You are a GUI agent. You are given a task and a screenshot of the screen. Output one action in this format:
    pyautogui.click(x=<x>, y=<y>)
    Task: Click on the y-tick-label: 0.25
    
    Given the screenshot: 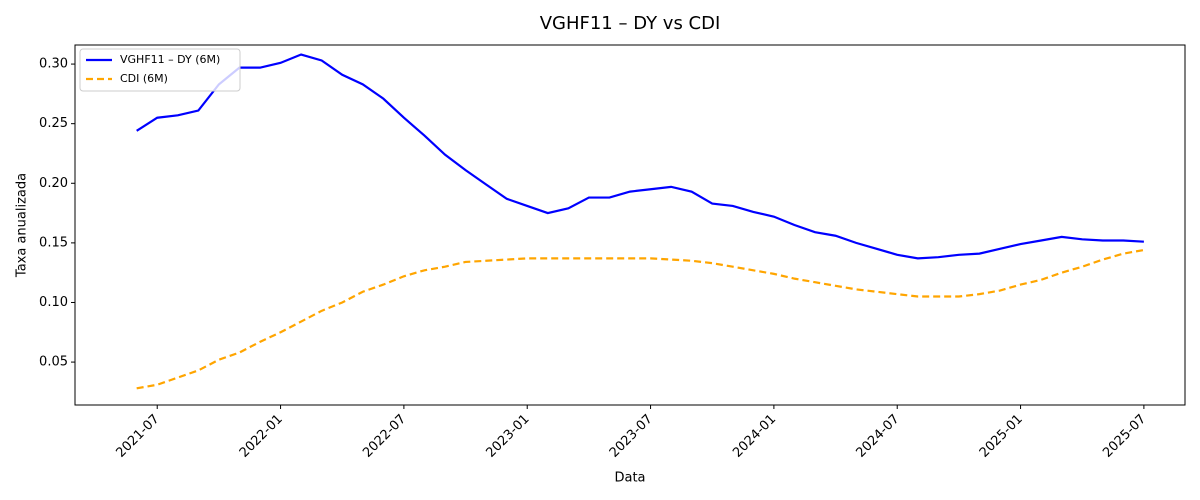 What is the action you would take?
    pyautogui.click(x=53, y=123)
    